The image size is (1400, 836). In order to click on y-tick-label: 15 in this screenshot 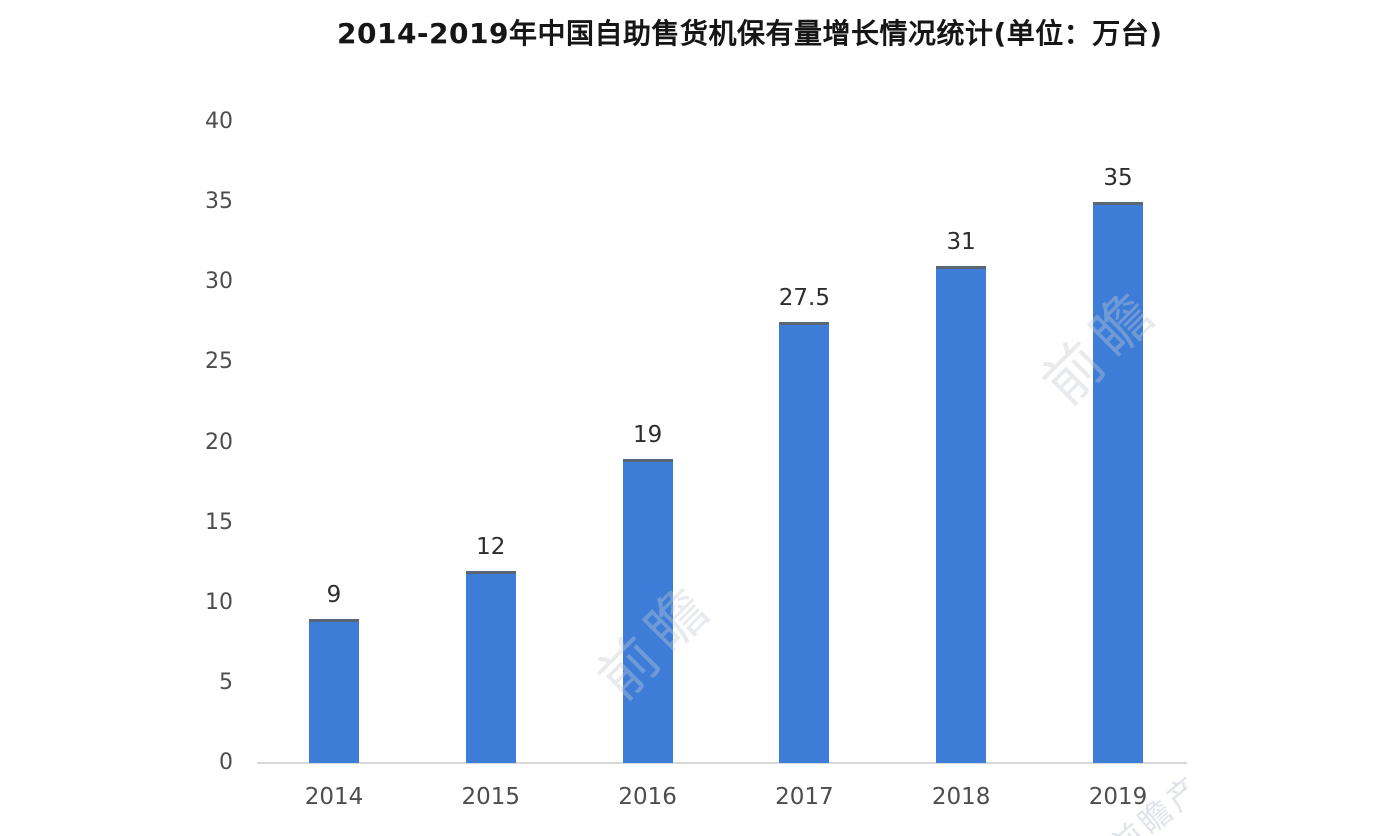, I will do `click(219, 522)`.